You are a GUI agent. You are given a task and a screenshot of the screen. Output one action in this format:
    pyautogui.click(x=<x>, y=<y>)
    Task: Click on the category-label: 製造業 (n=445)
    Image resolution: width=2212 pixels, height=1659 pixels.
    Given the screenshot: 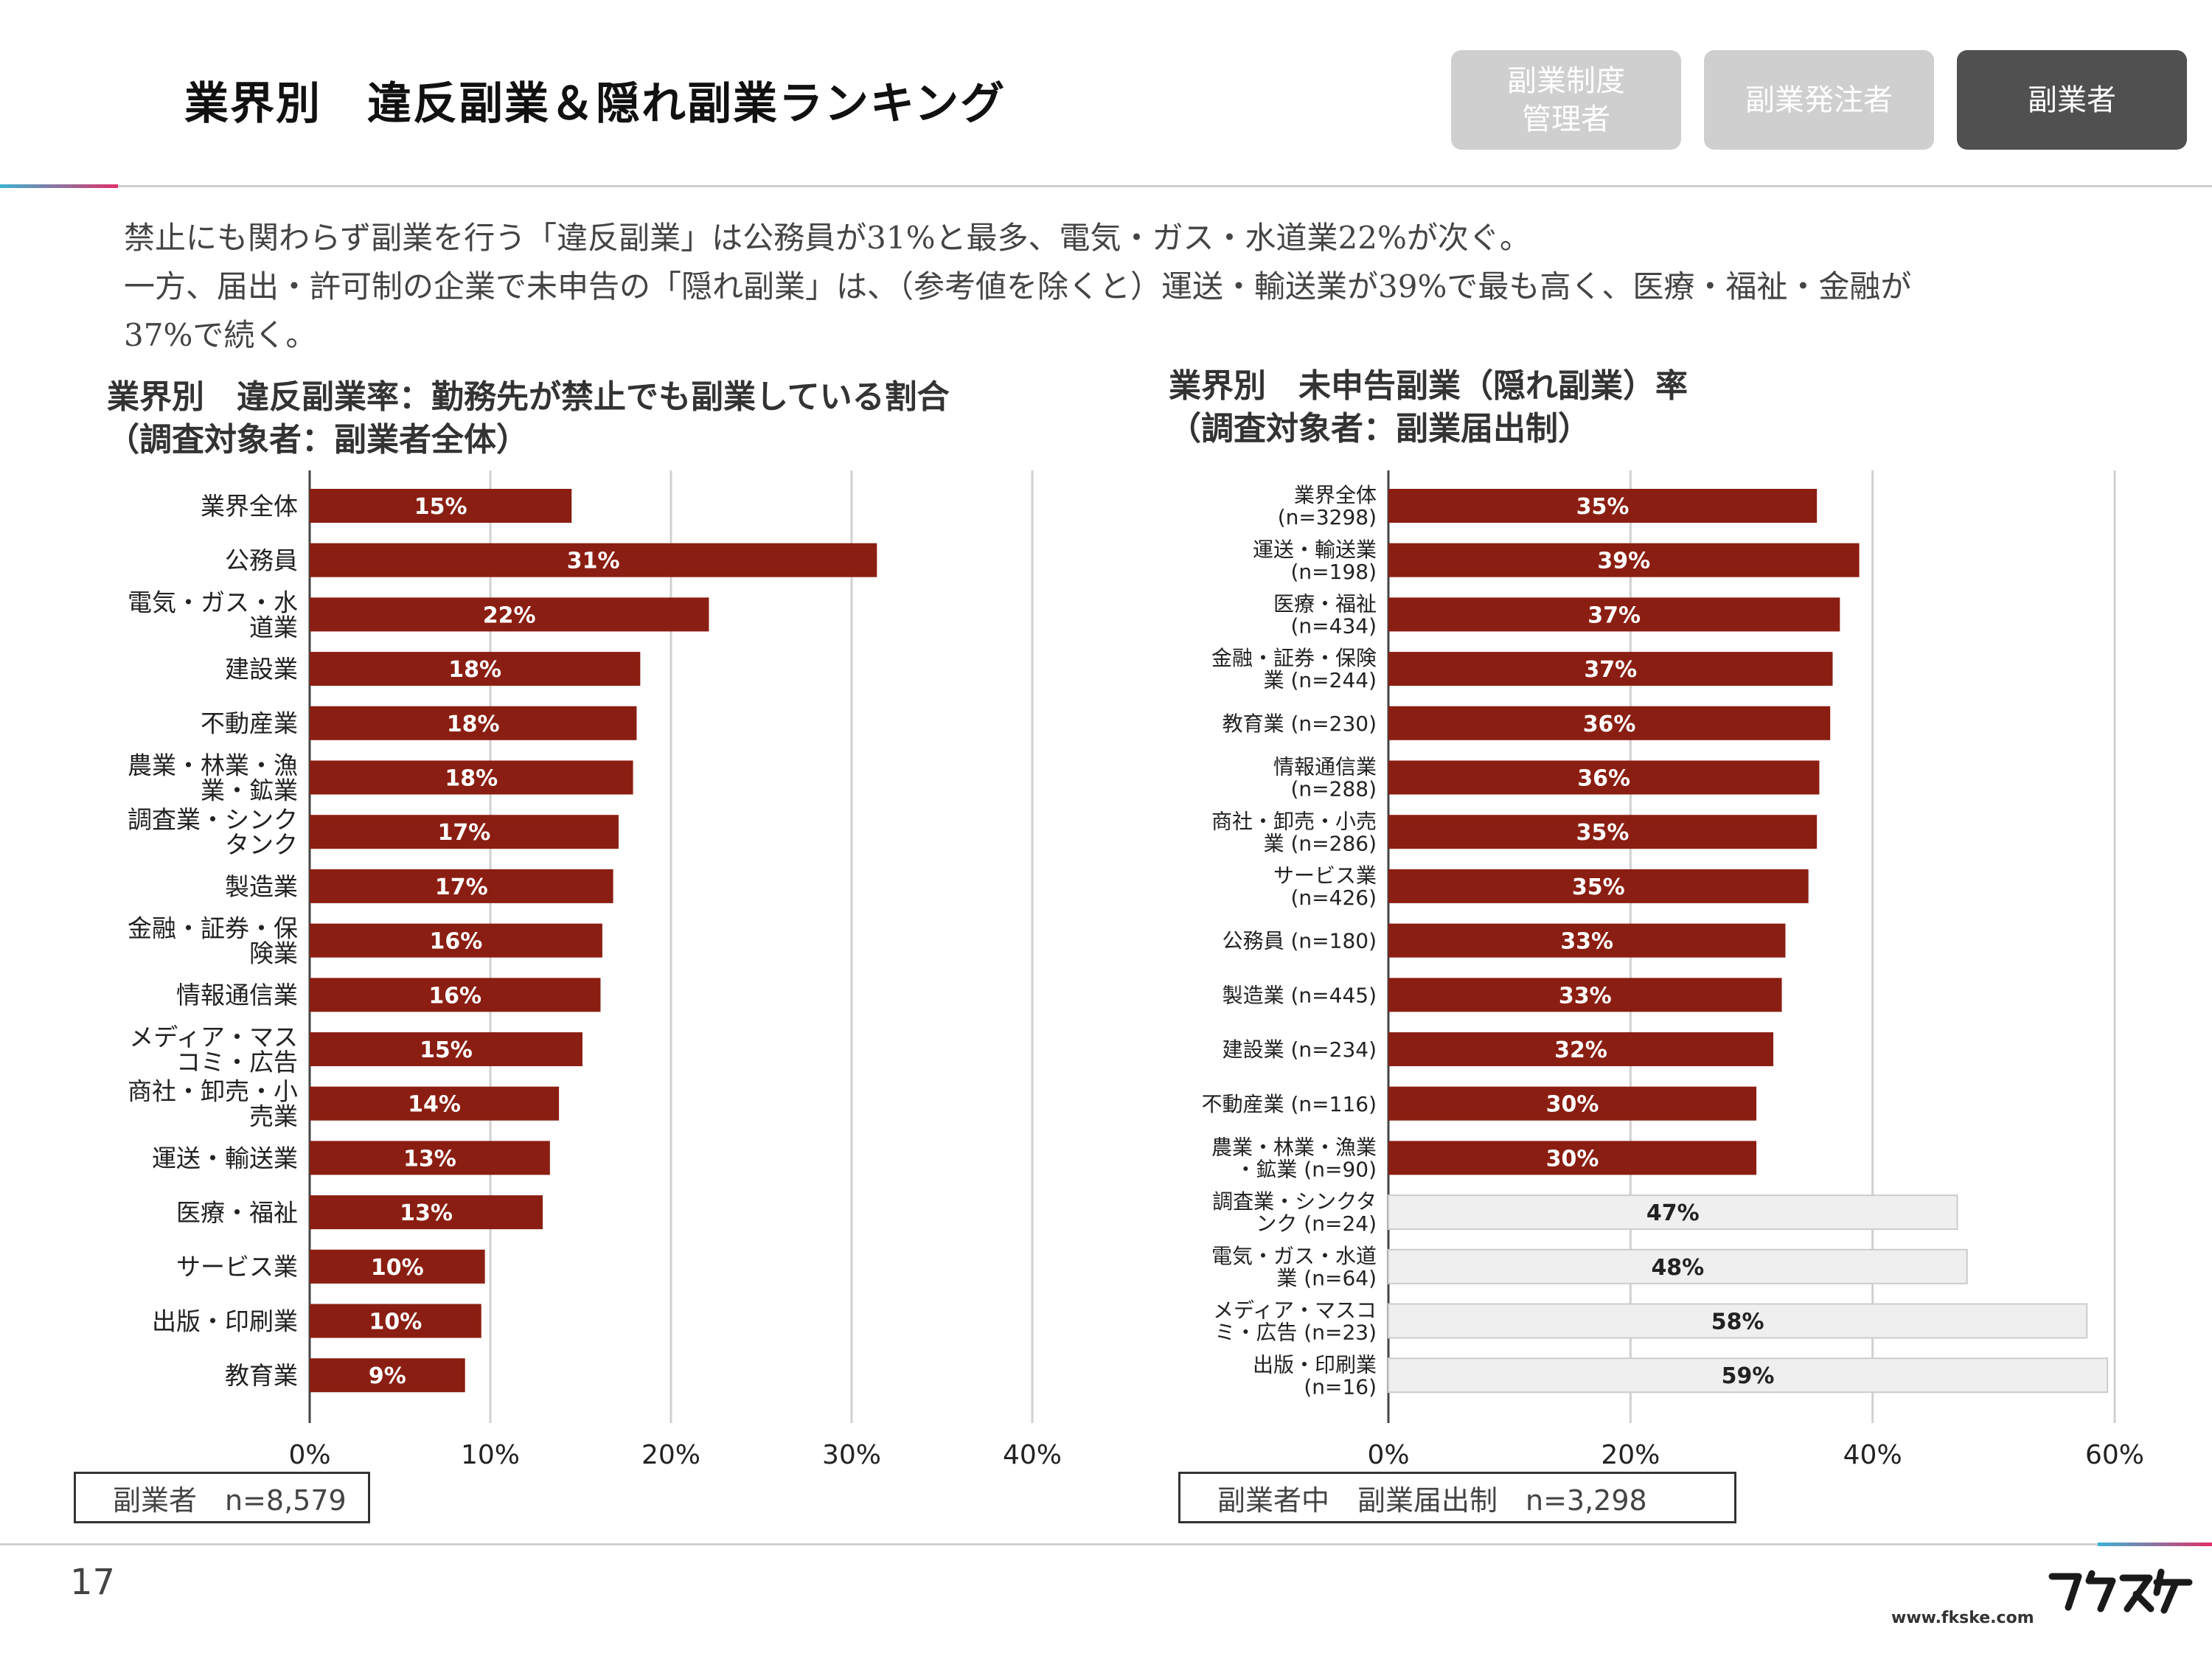 What is the action you would take?
    pyautogui.click(x=1299, y=995)
    